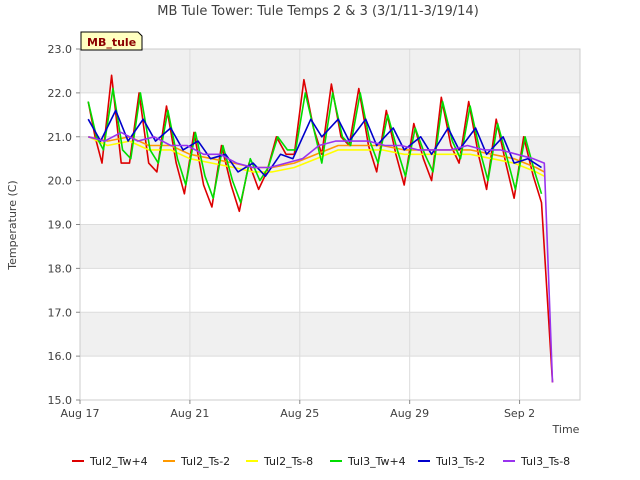  Describe the element at coordinates (60, 49) in the screenshot. I see `y-tick-label: 23.0` at that location.